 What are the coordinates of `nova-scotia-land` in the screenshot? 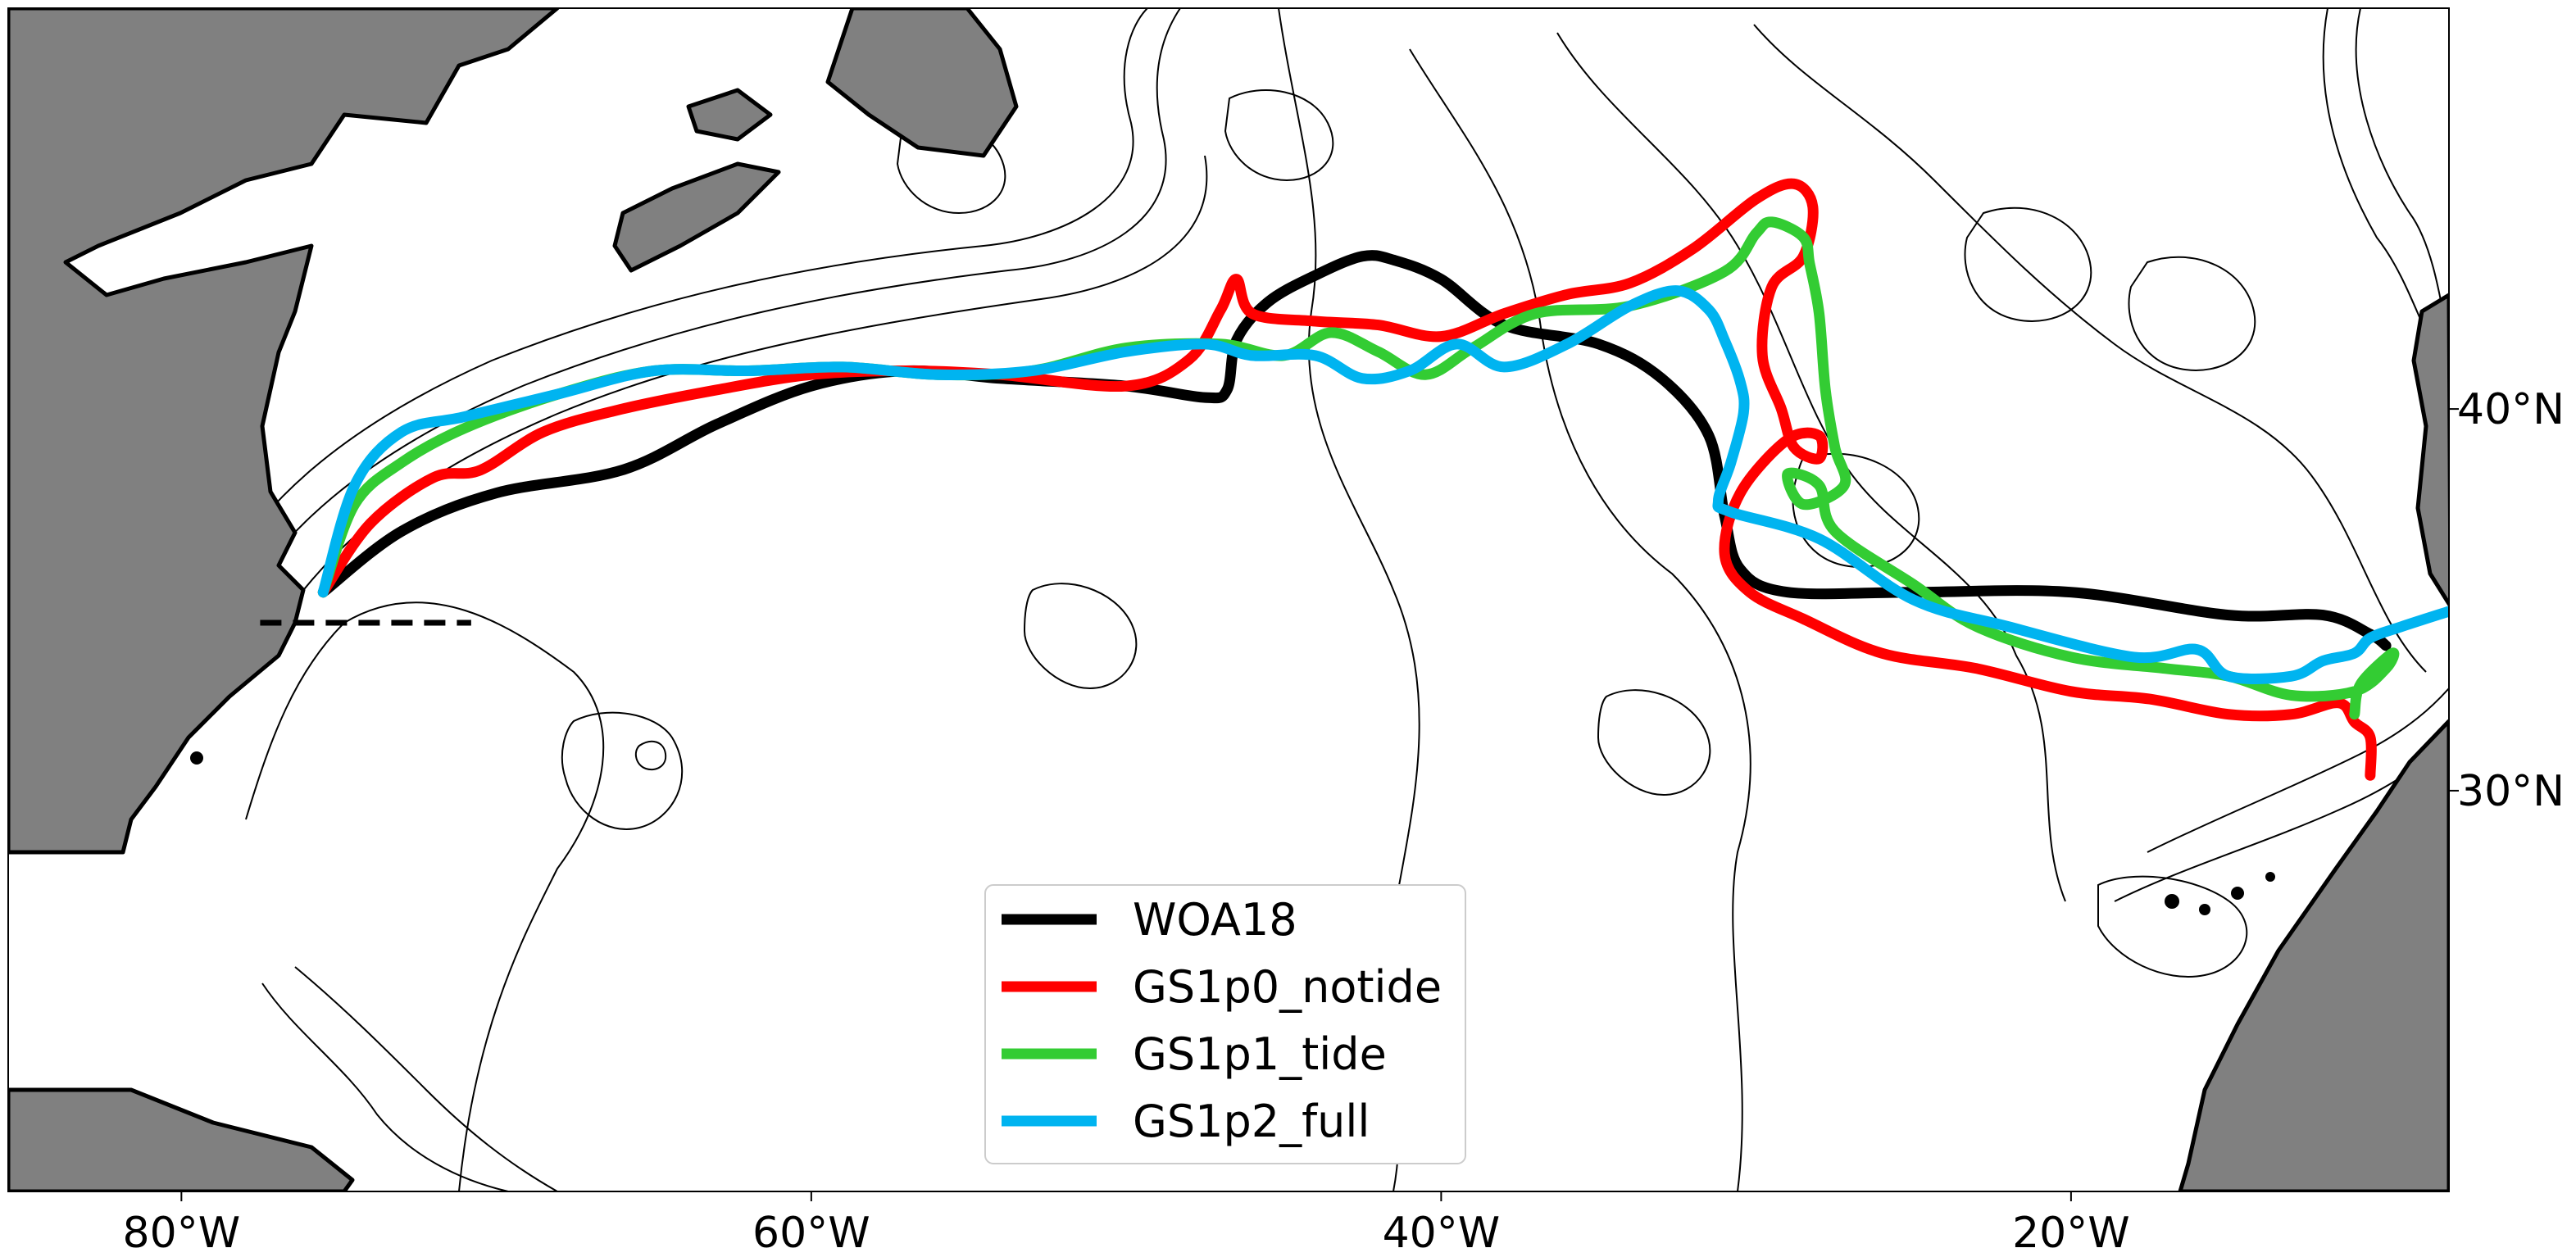 It's located at (696, 217).